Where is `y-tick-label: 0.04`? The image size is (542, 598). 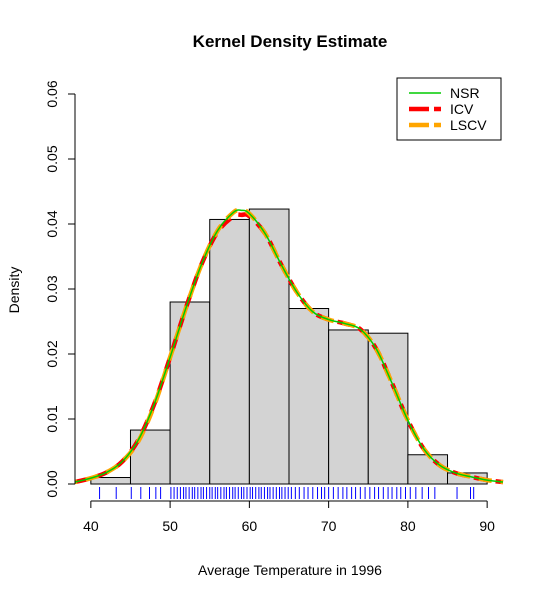 y-tick-label: 0.04 is located at coordinates (52, 223).